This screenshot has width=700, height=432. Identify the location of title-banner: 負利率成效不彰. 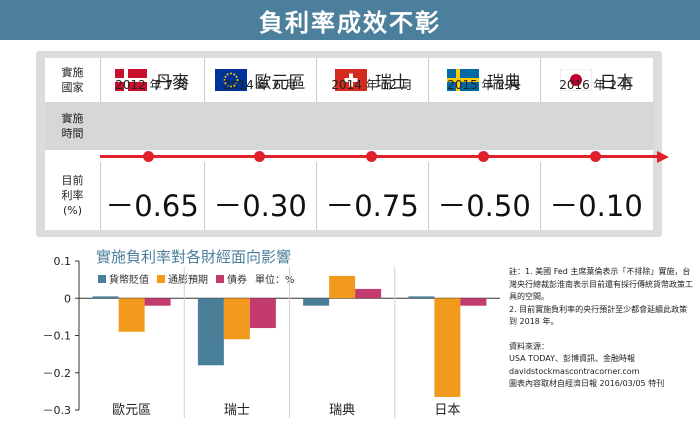
(350, 20).